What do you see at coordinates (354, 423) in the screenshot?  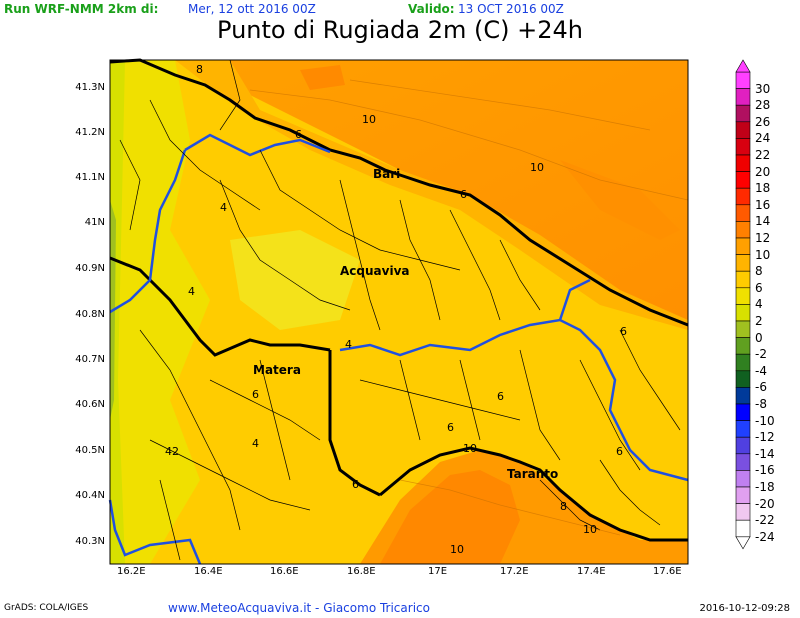 I see `border-basilicata` at bounding box center [354, 423].